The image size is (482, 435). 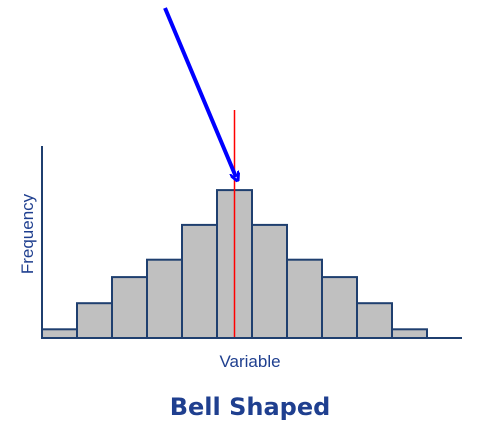 What do you see at coordinates (250, 361) in the screenshot?
I see `x-axis-label: Variable` at bounding box center [250, 361].